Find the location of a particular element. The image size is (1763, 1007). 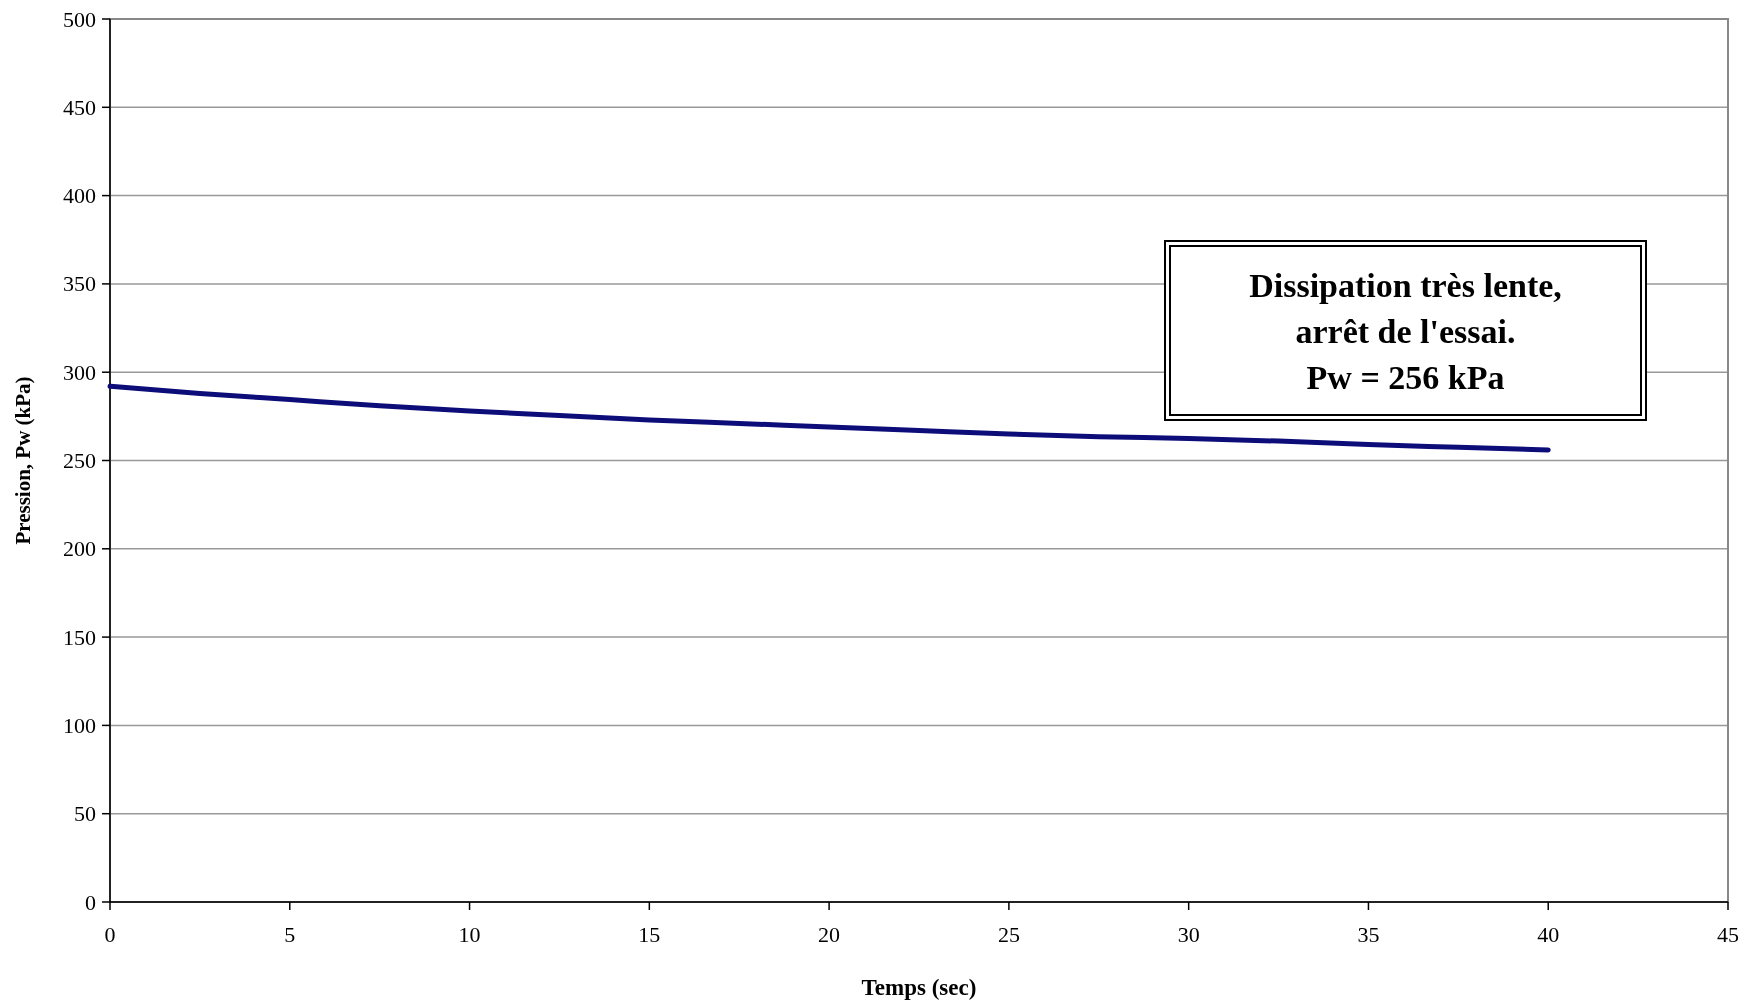

y-tick-label: 150 is located at coordinates (79, 637).